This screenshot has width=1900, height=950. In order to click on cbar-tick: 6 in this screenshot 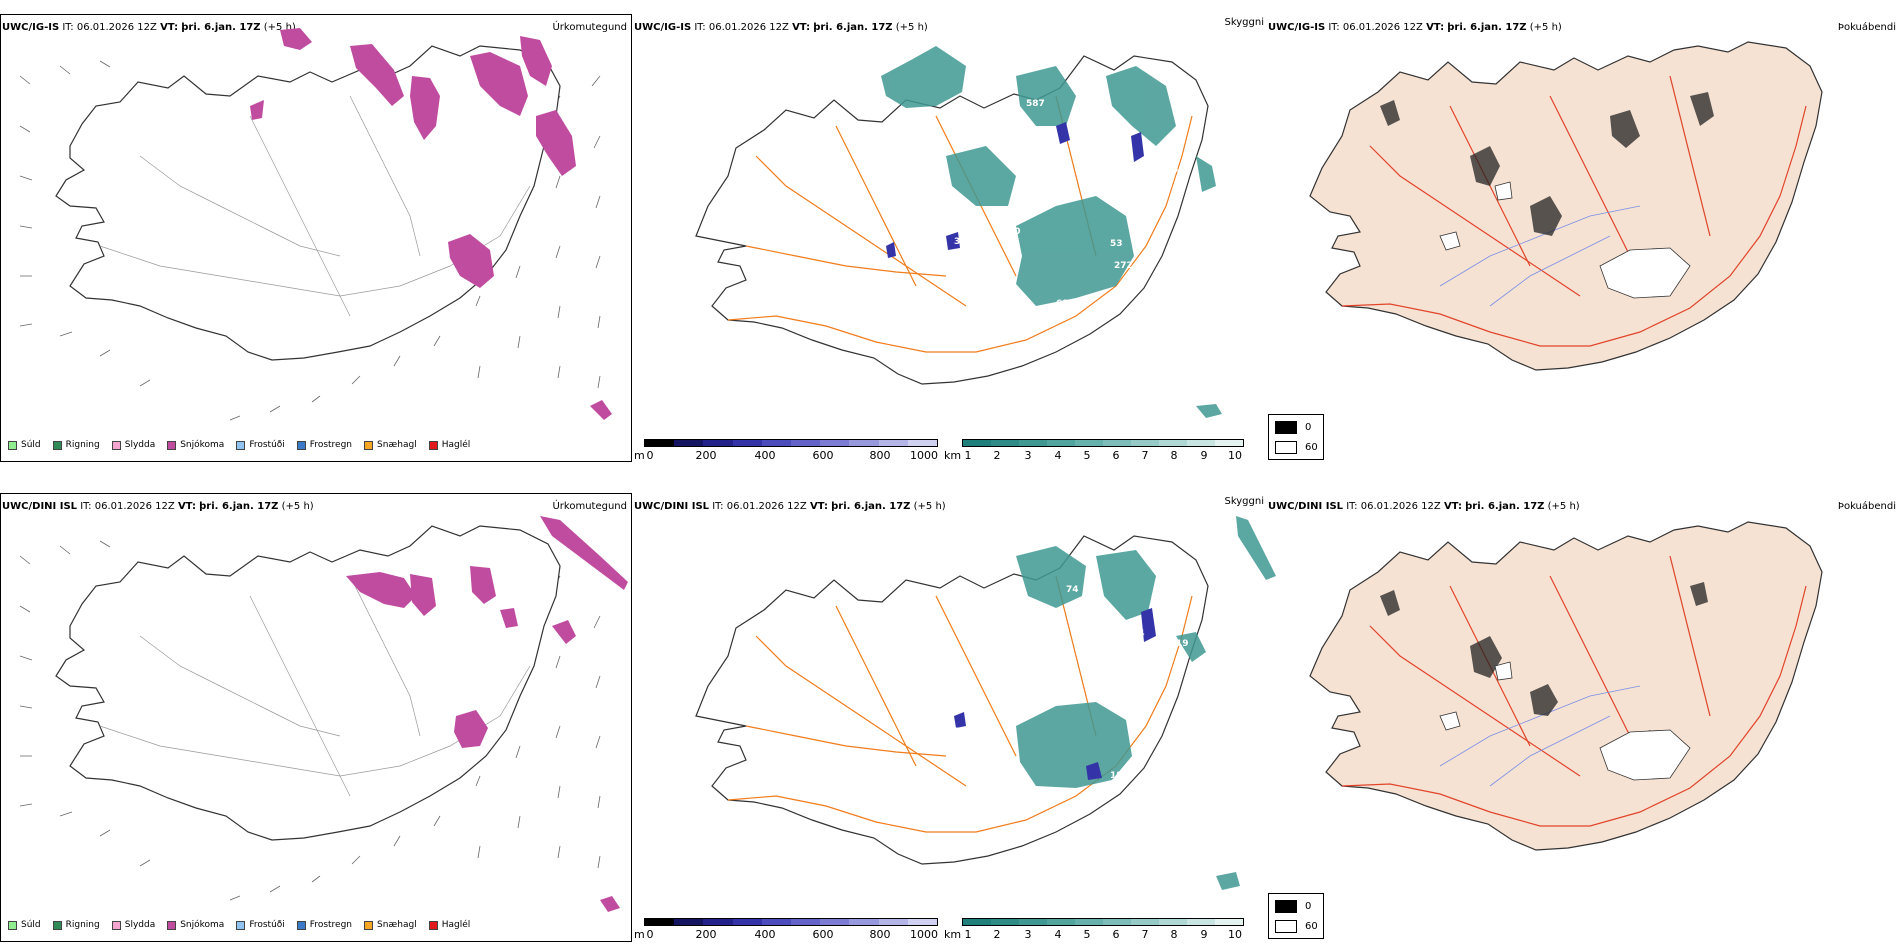, I will do `click(1116, 934)`.